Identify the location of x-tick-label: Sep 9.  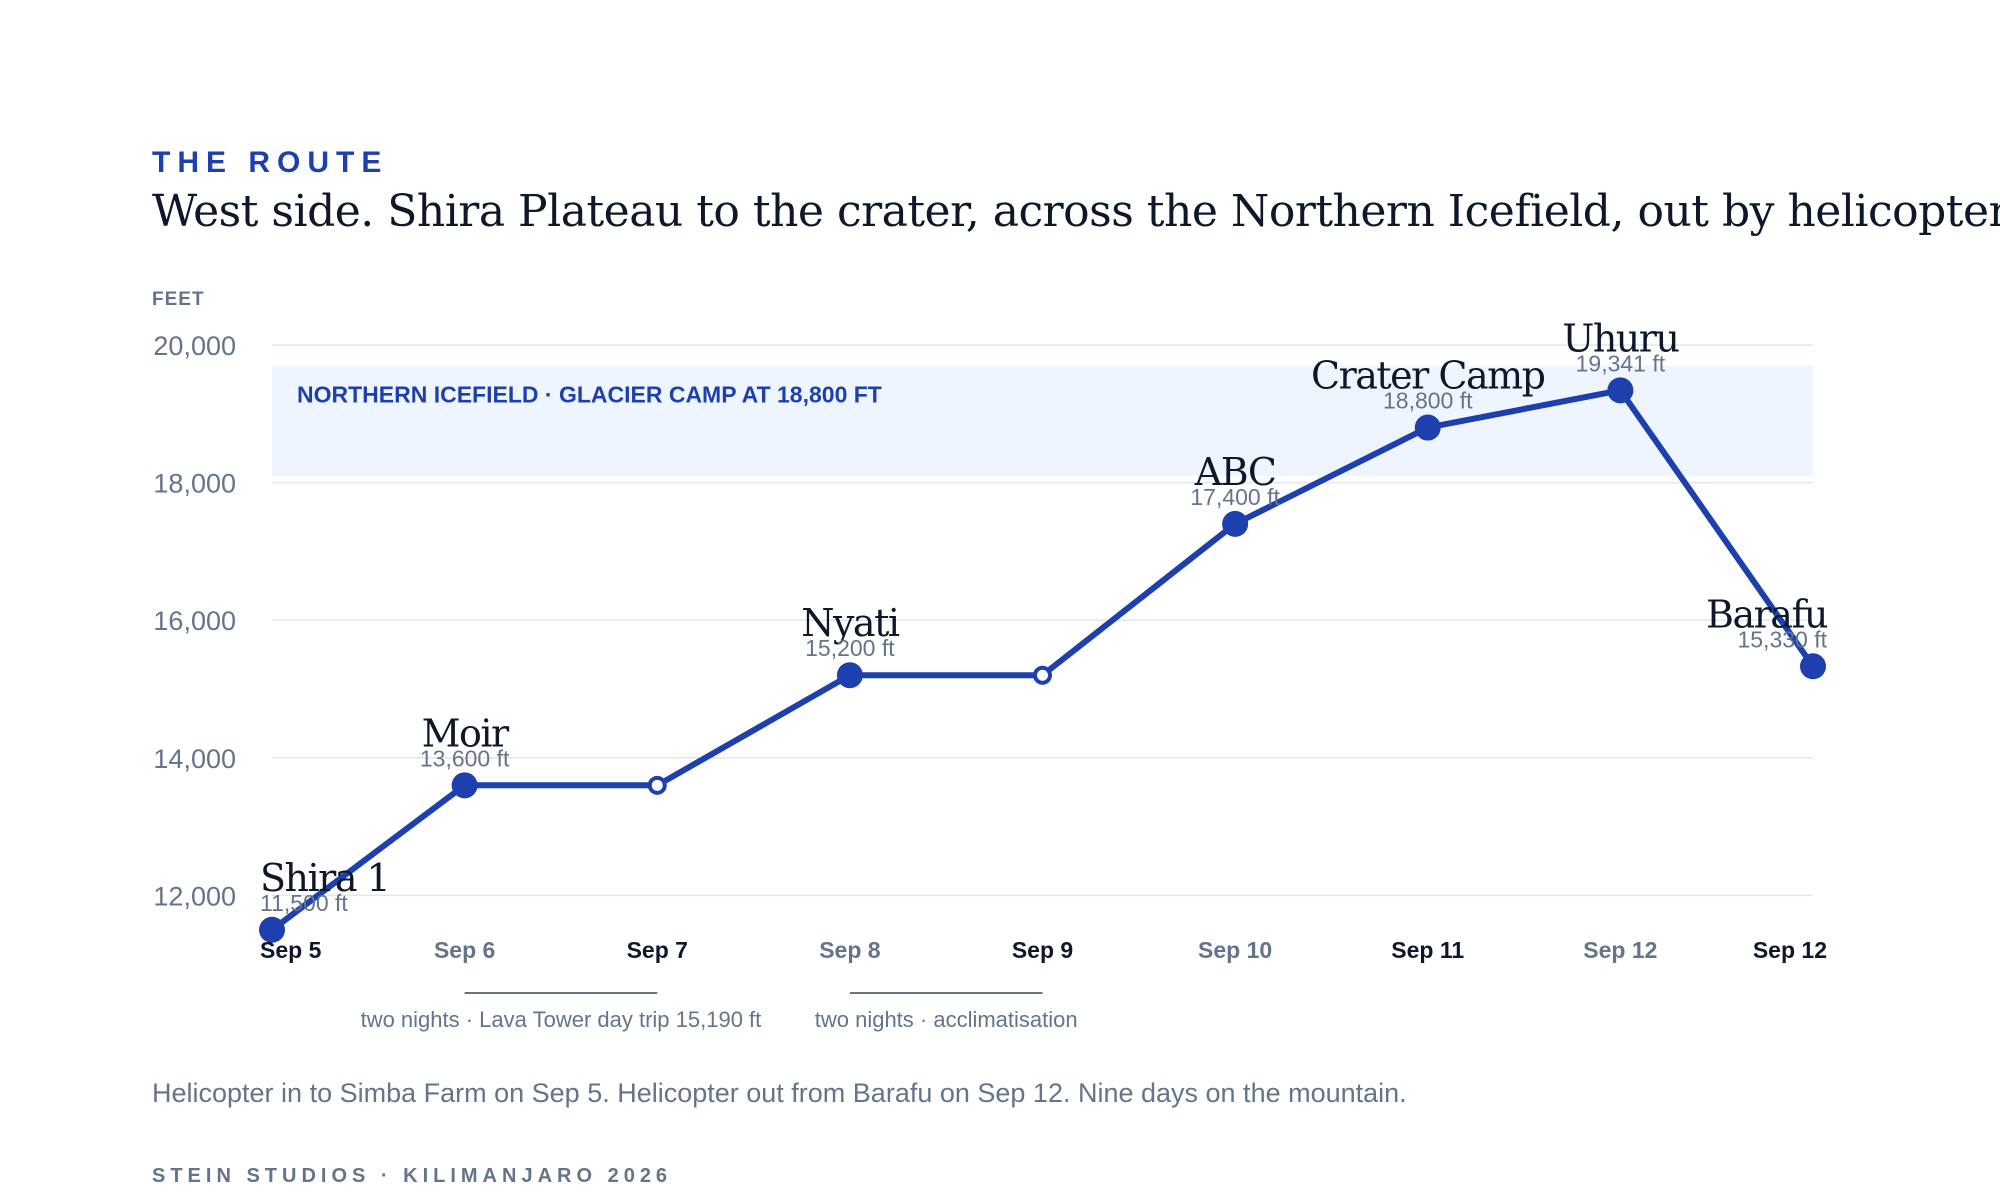
(1042, 950).